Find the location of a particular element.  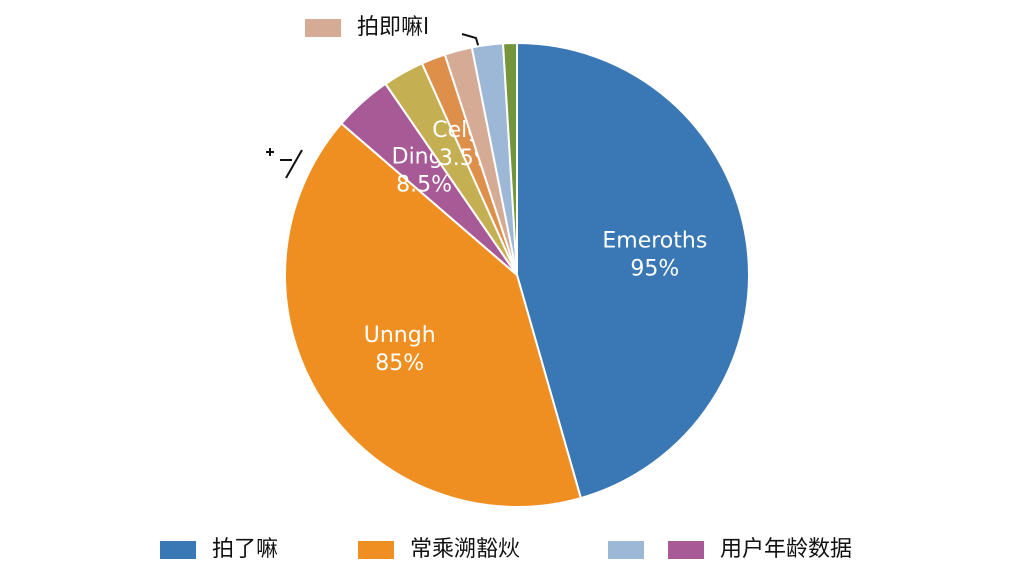

pie-slice is located at coordinates (509, 158).